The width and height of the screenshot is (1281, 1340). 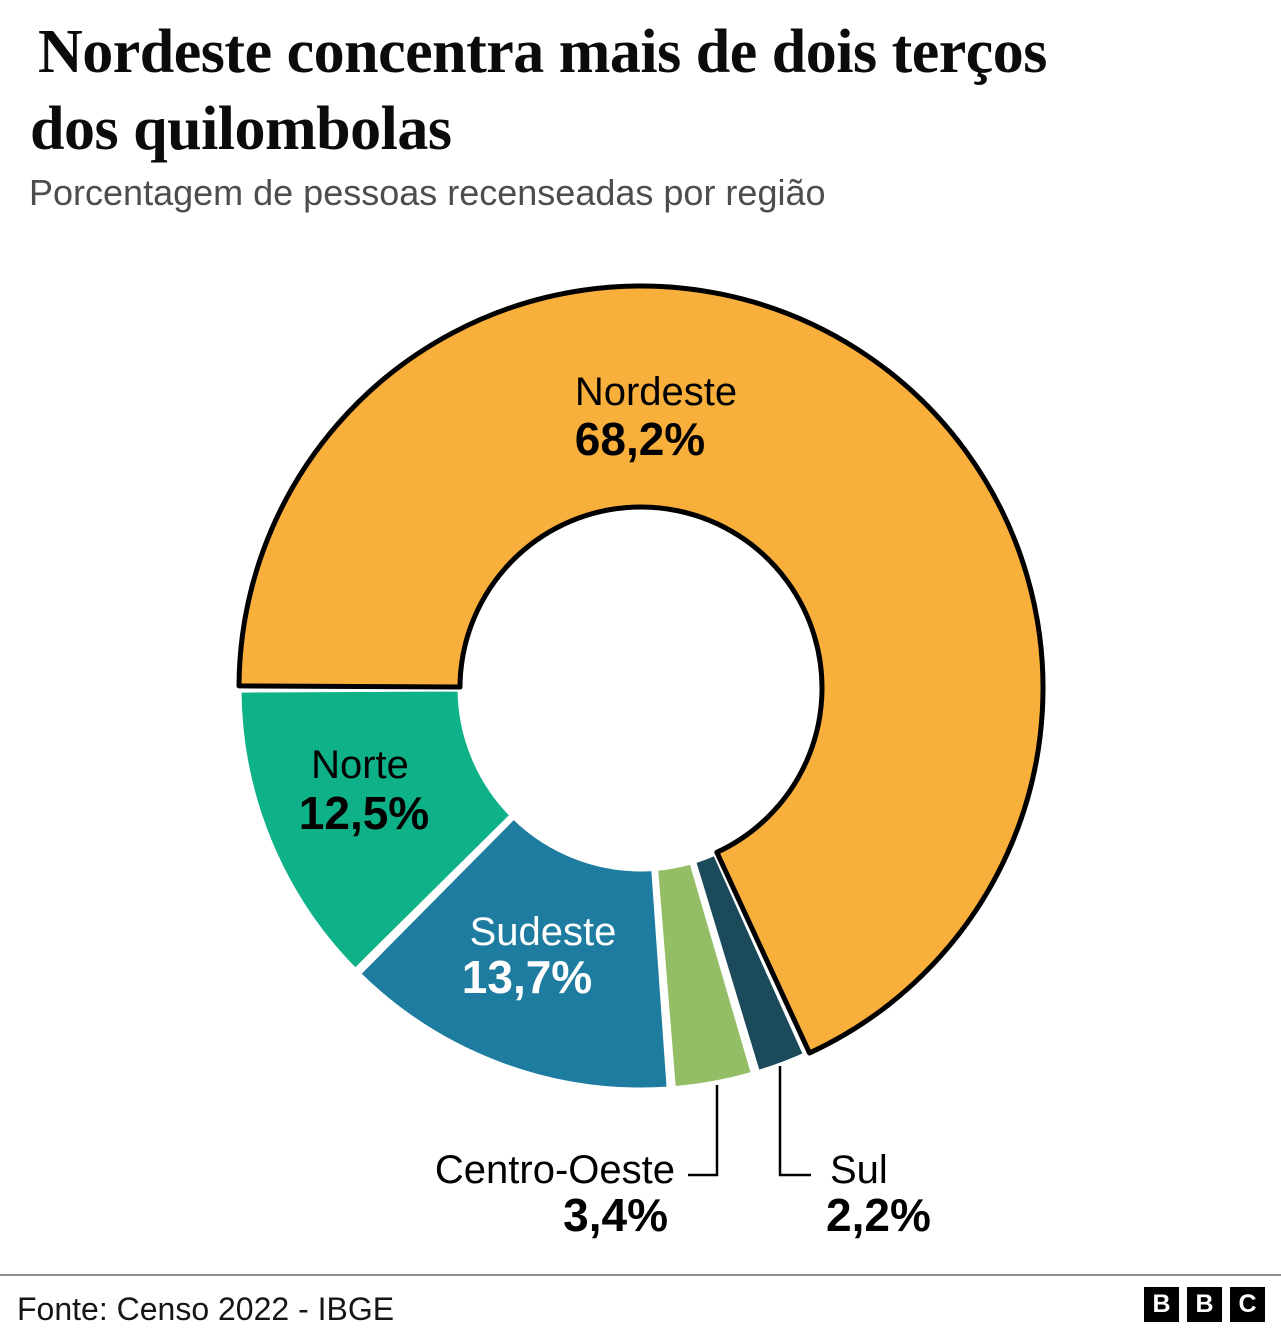 I want to click on donut-segment-sudeste, so click(x=513, y=953).